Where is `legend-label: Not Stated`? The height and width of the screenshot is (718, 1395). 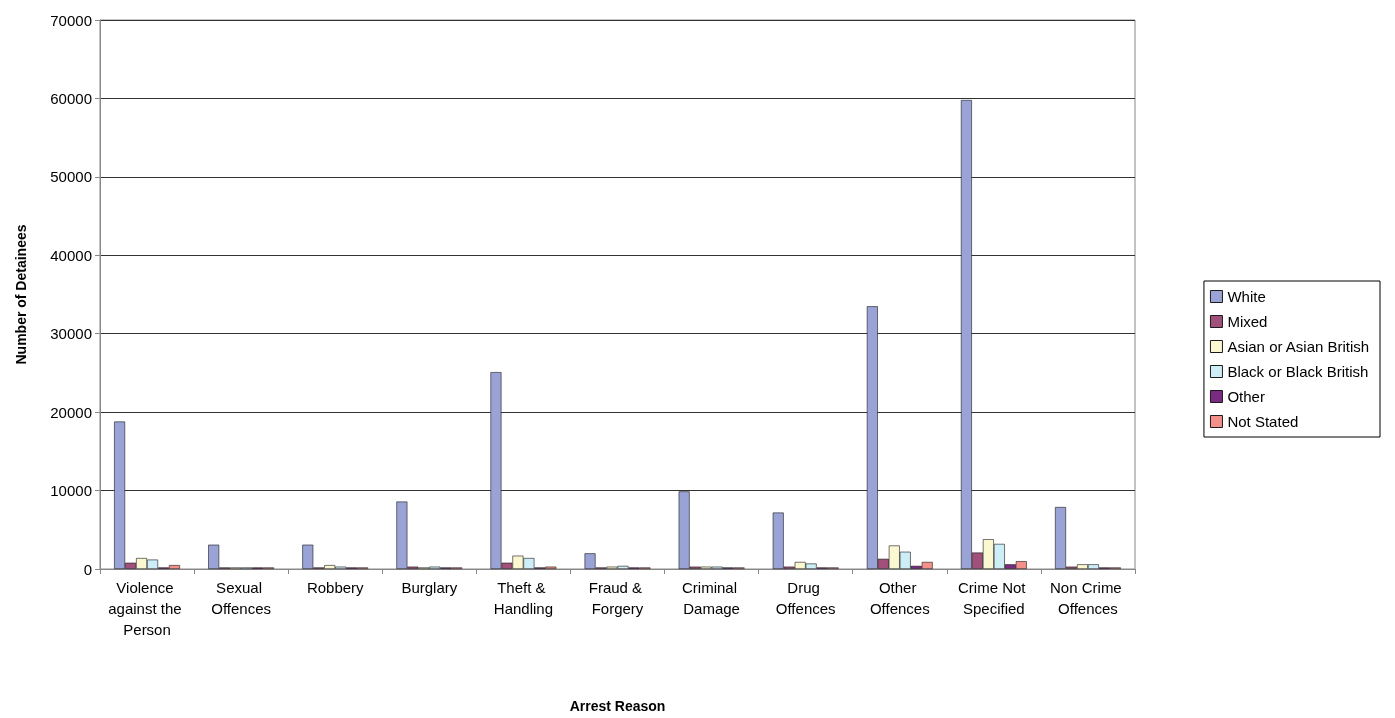 legend-label: Not Stated is located at coordinates (1263, 421).